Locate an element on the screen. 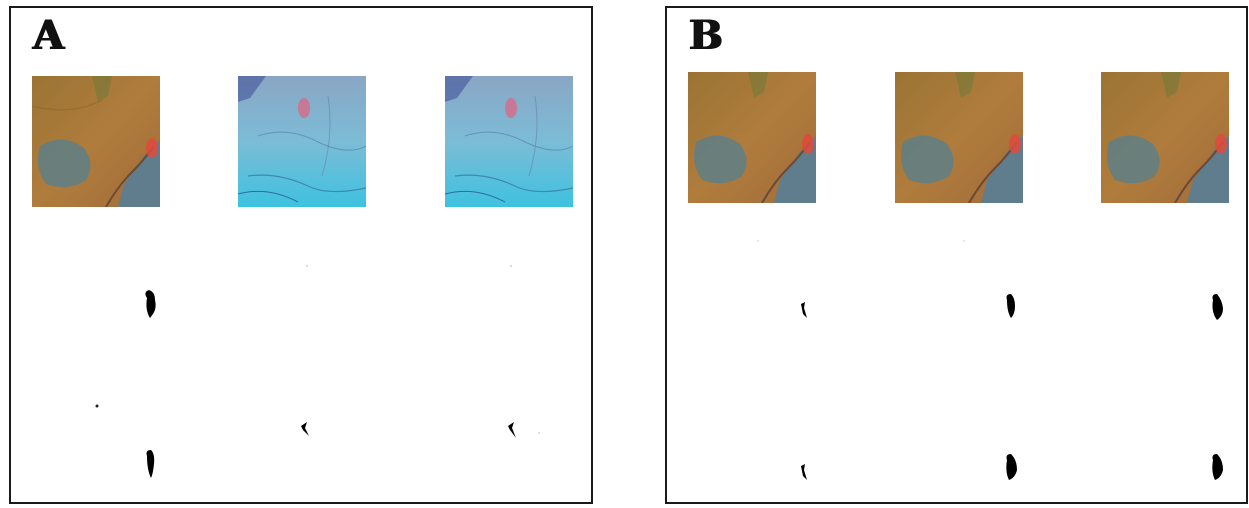 The height and width of the screenshot is (508, 1249). panel-label-b: B is located at coordinates (706, 35).